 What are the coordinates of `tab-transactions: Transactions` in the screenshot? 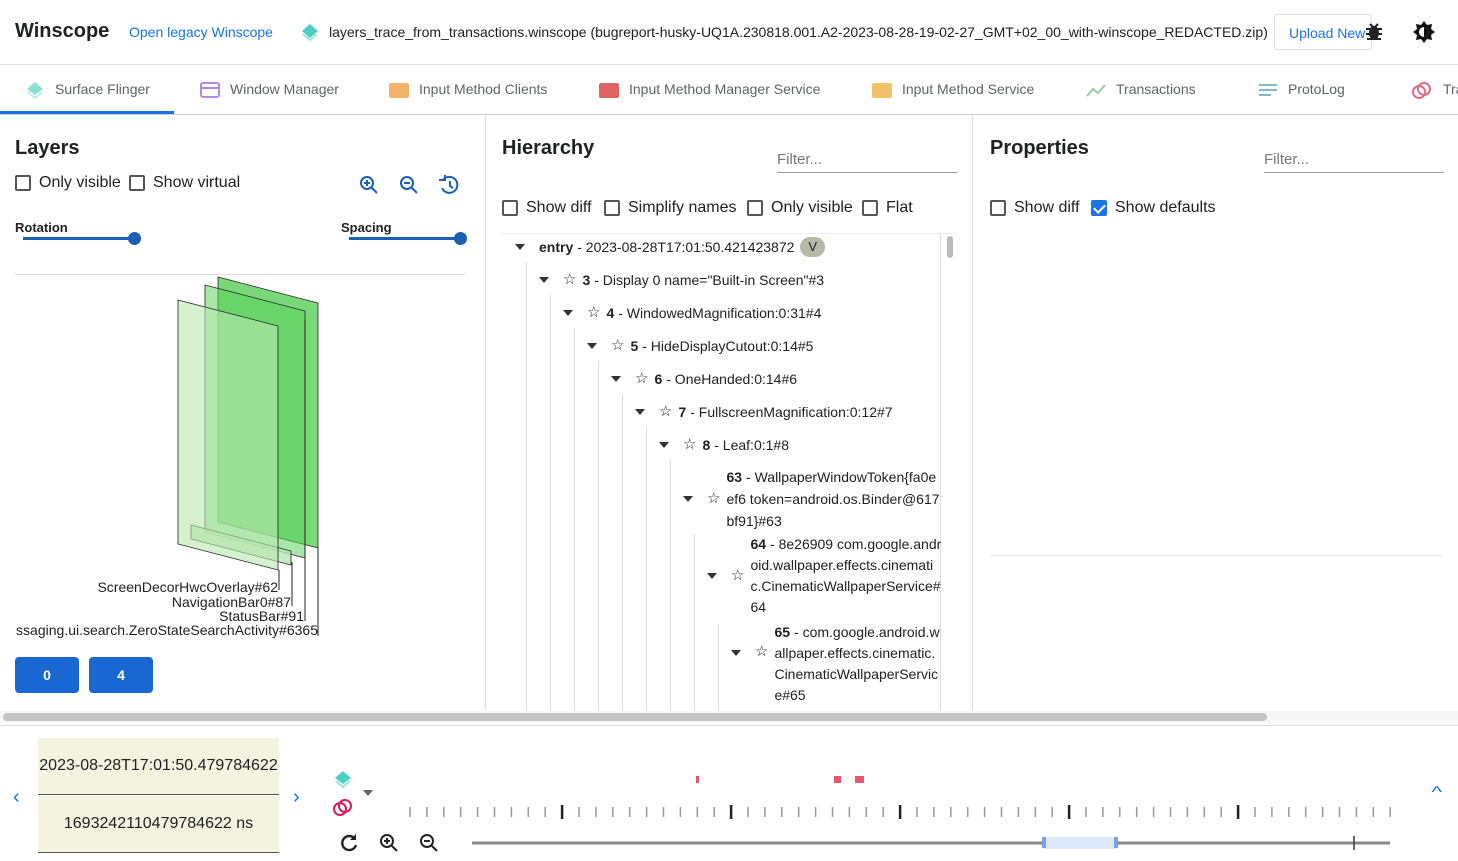 It's located at (1141, 90).